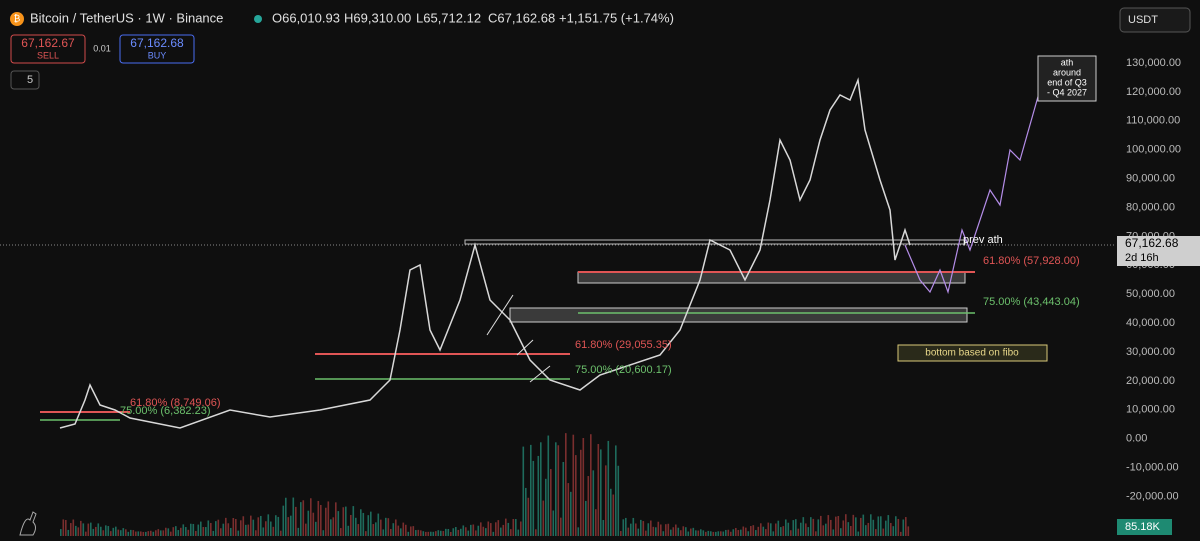 Image resolution: width=1200 pixels, height=541 pixels. What do you see at coordinates (1067, 72) in the screenshot?
I see `note-line: around` at bounding box center [1067, 72].